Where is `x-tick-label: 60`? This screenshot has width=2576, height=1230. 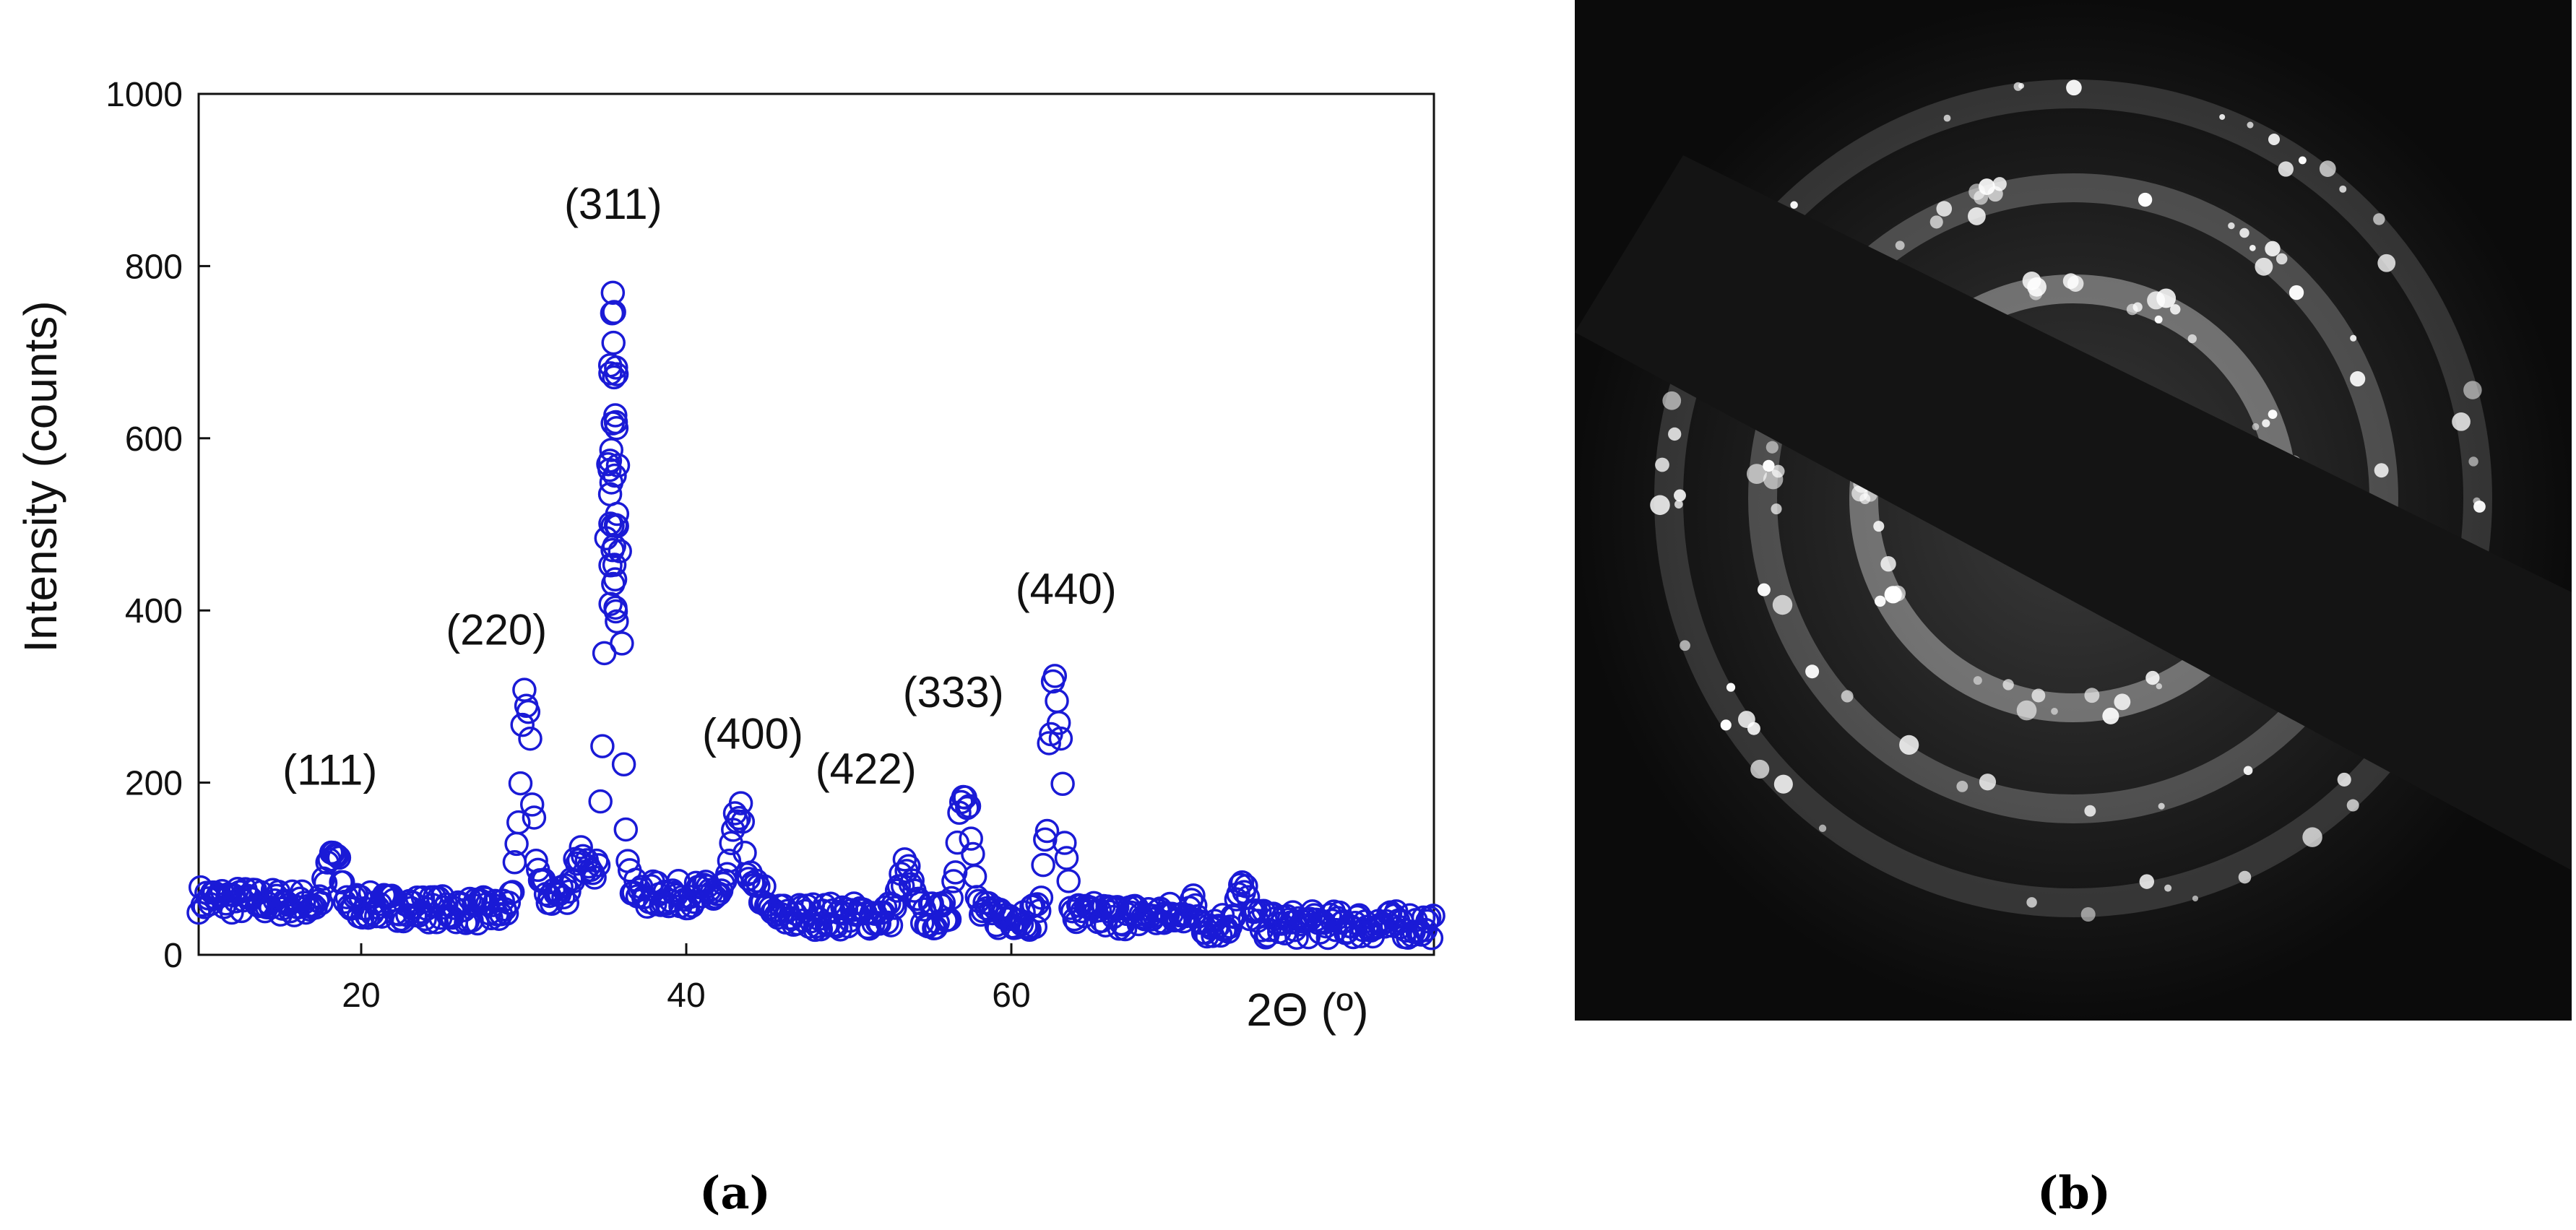
x-tick-label: 60 is located at coordinates (1011, 995).